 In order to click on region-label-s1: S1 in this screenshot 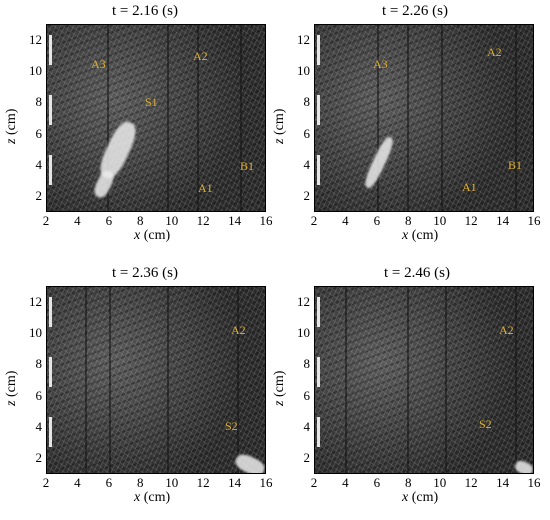, I will do `click(151, 102)`.